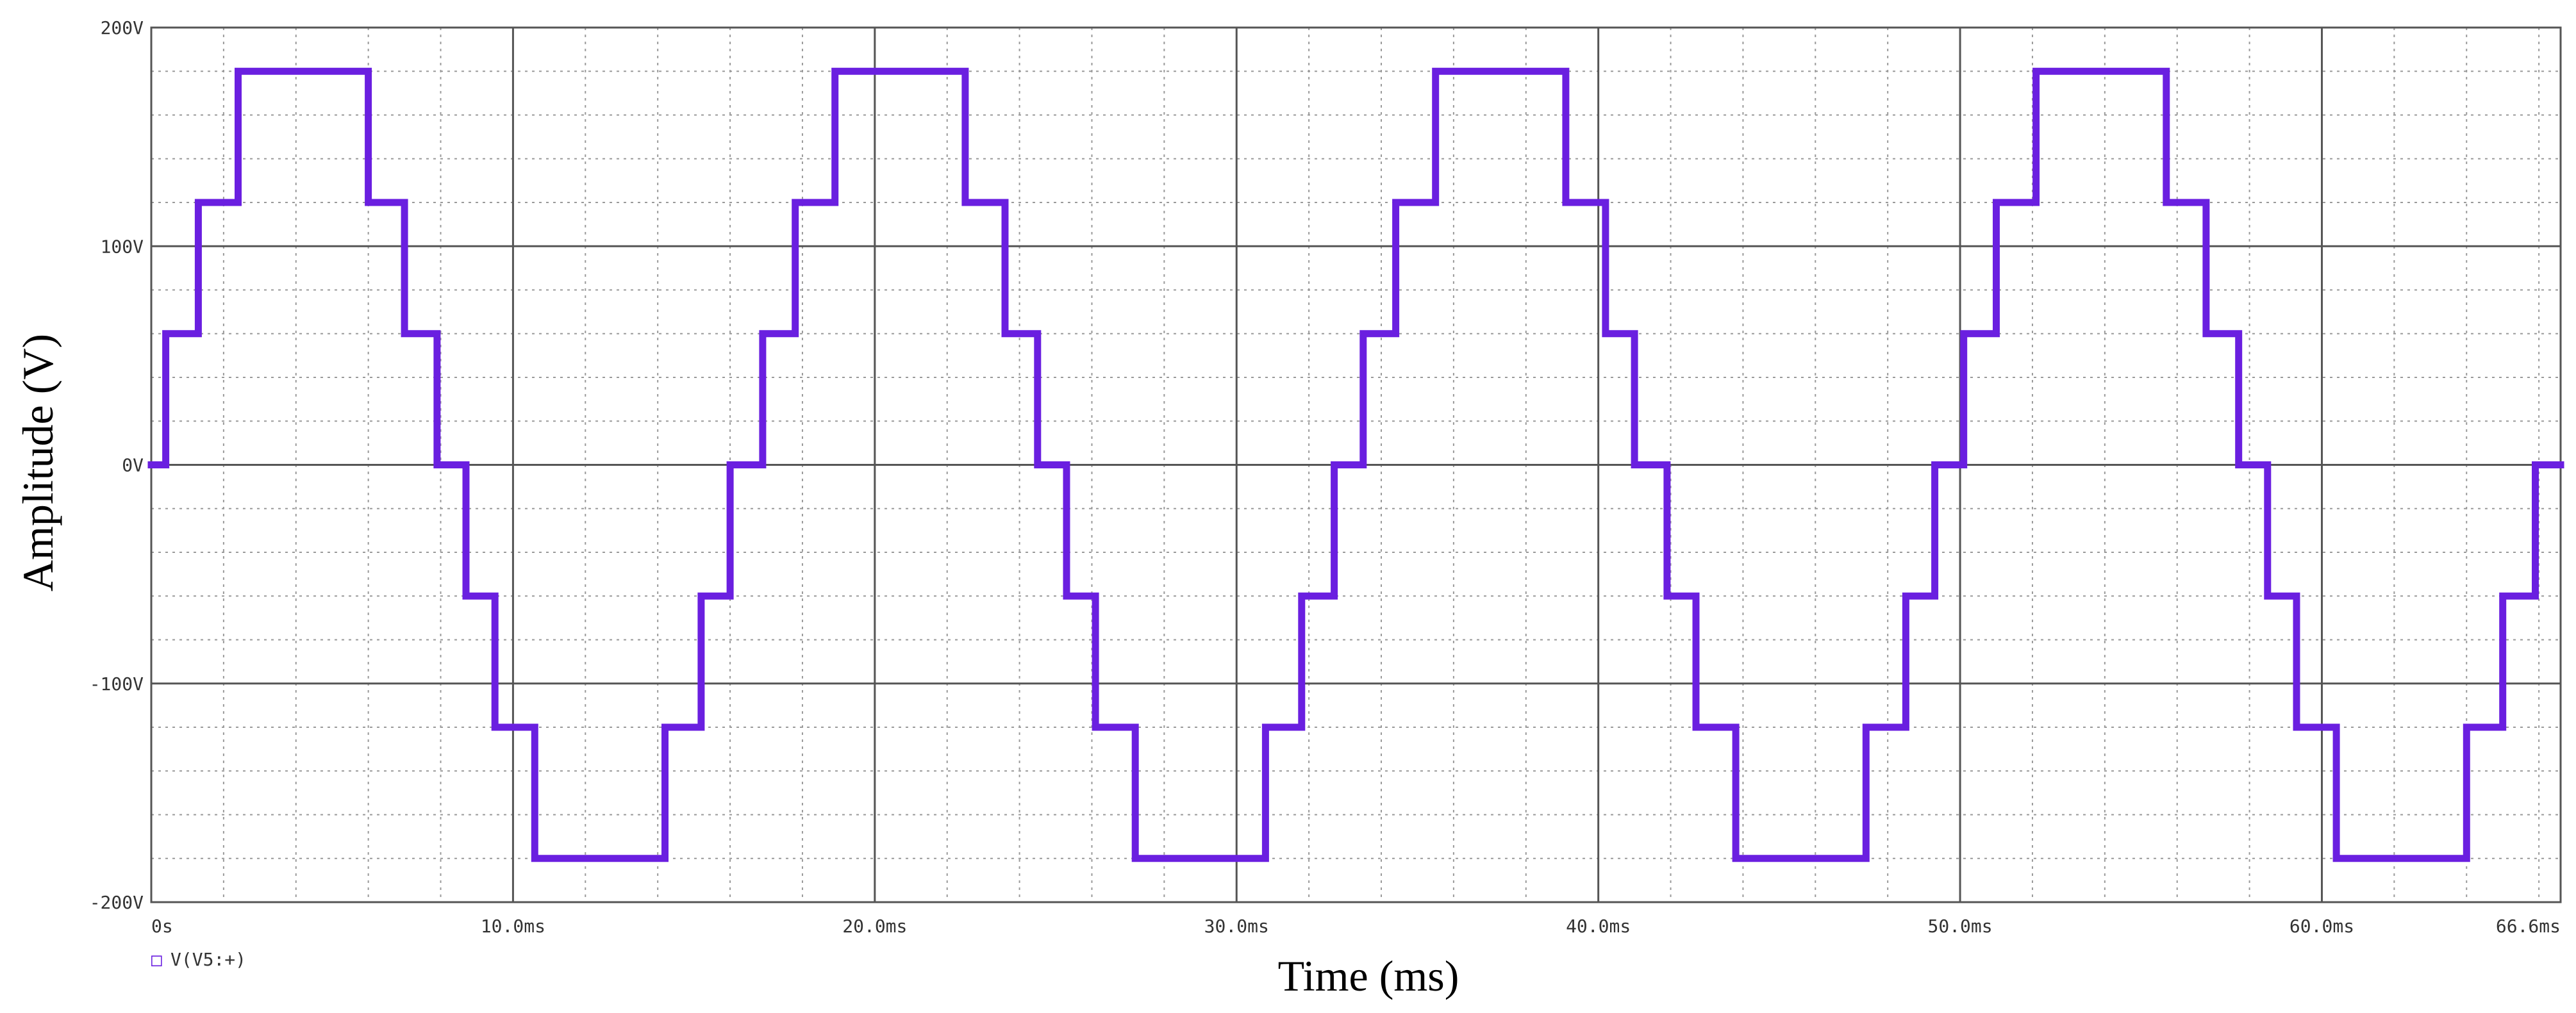 The height and width of the screenshot is (1013, 2576). I want to click on y-tick-label: 100V, so click(122, 246).